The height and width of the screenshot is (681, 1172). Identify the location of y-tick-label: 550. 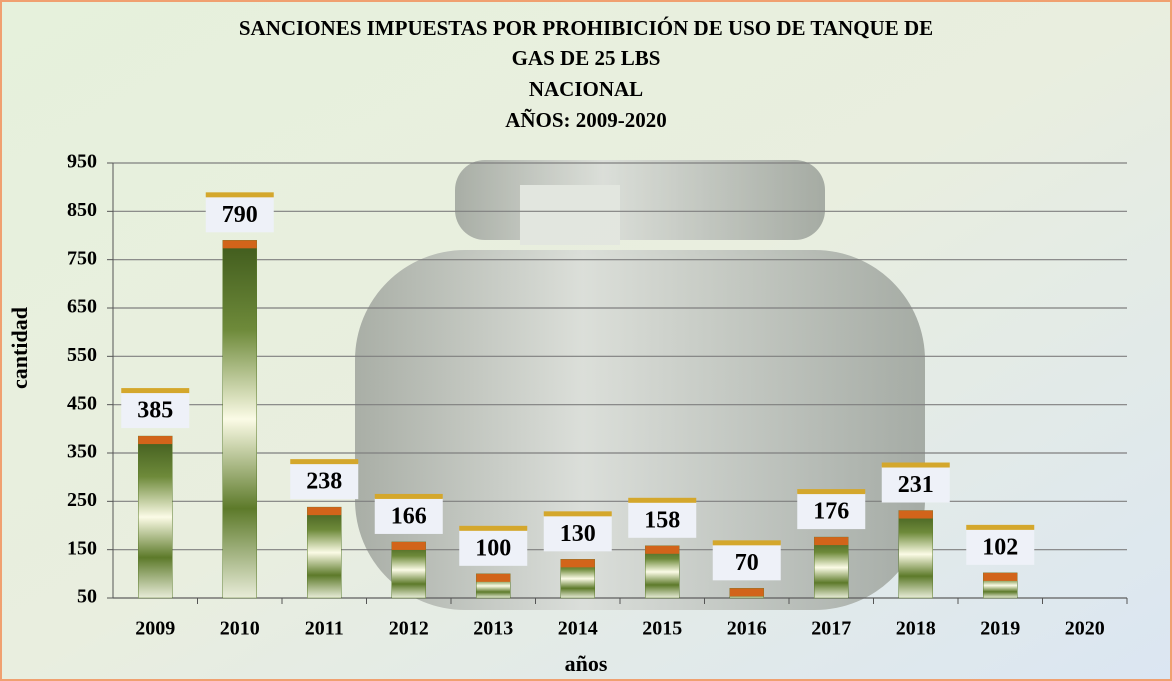
(82, 355).